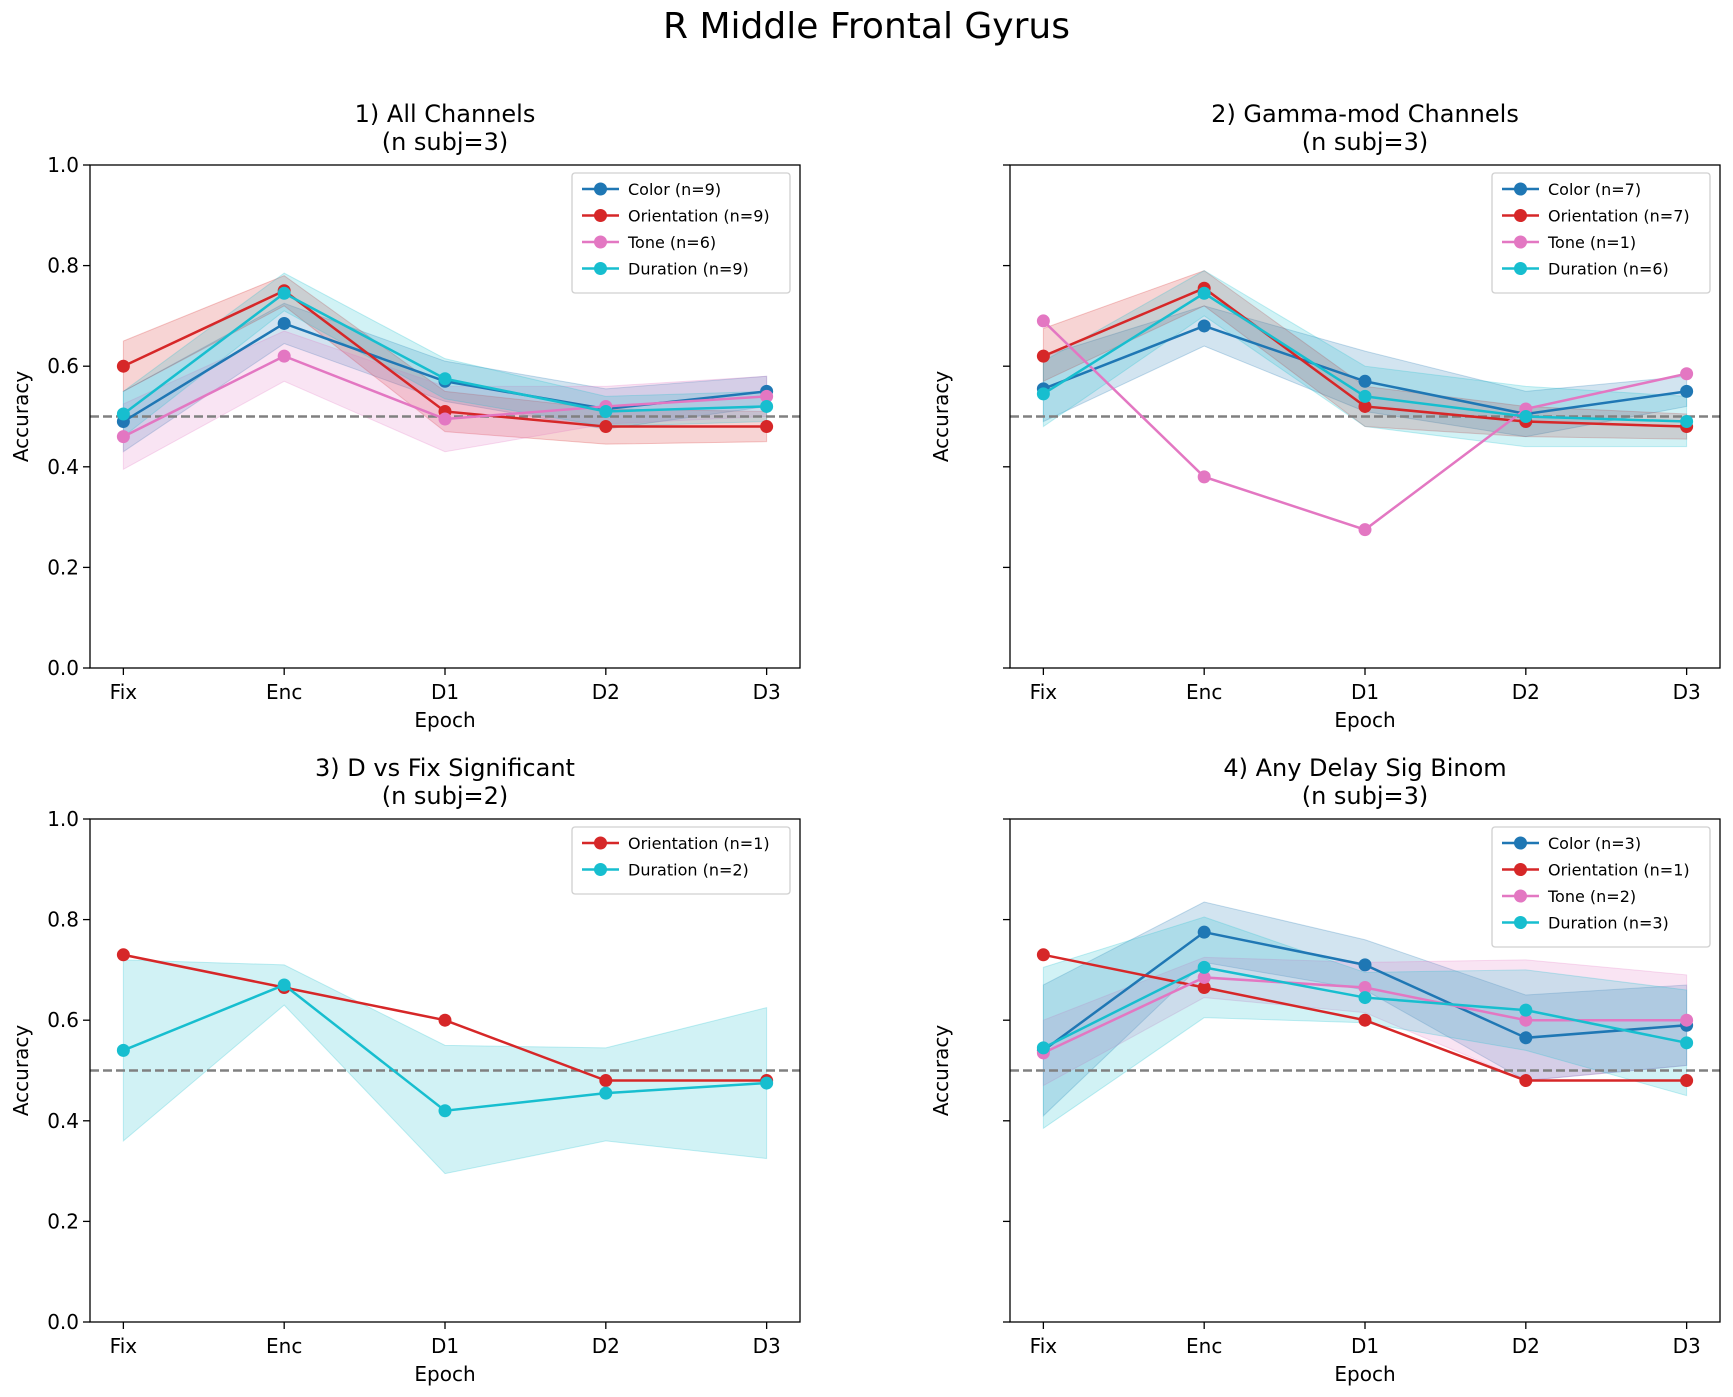 Image resolution: width=1733 pixels, height=1397 pixels. What do you see at coordinates (1364, 768) in the screenshot?
I see `panel-title: 4) Any Delay Sig Binom` at bounding box center [1364, 768].